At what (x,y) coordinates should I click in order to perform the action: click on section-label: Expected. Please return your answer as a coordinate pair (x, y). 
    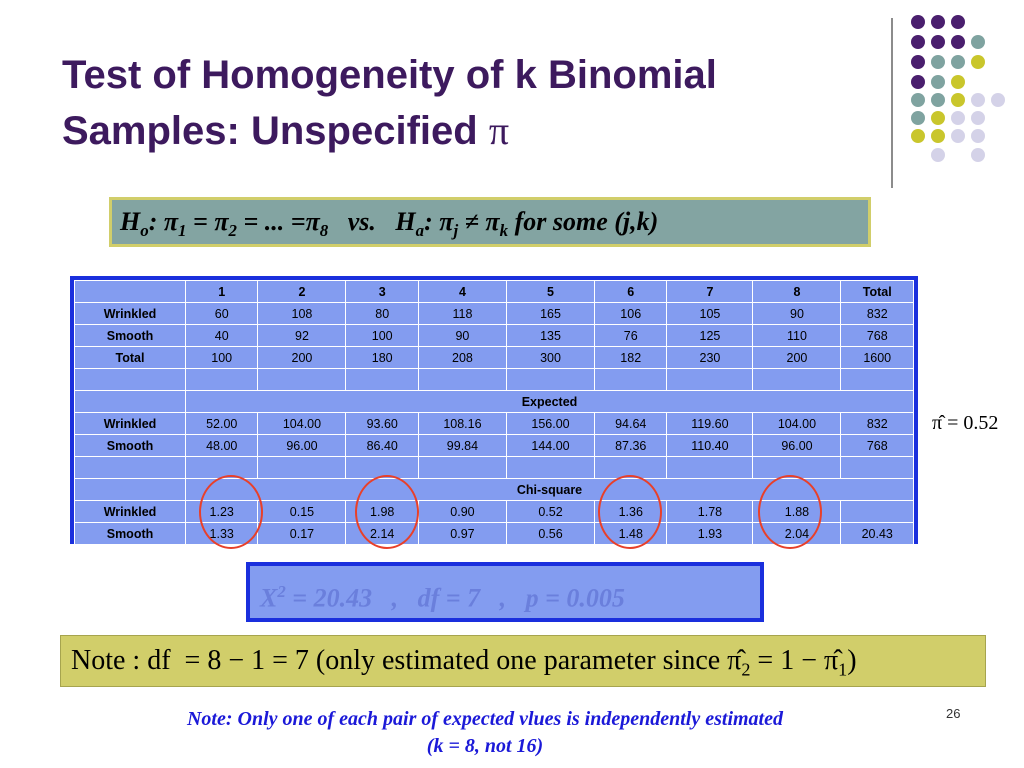
    Looking at the image, I should click on (549, 401).